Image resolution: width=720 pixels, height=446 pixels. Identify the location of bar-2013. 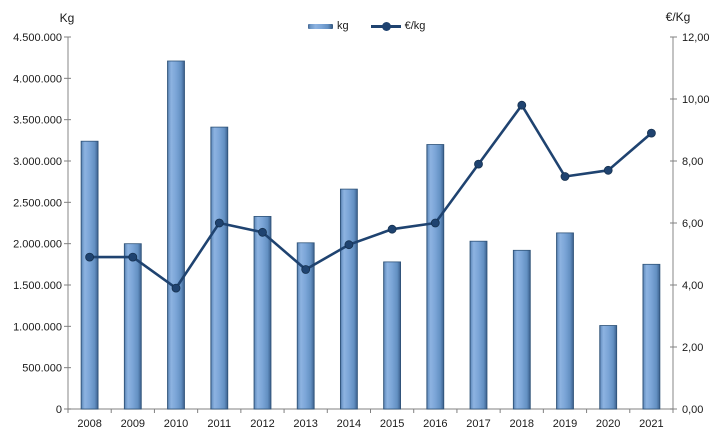
(305, 326).